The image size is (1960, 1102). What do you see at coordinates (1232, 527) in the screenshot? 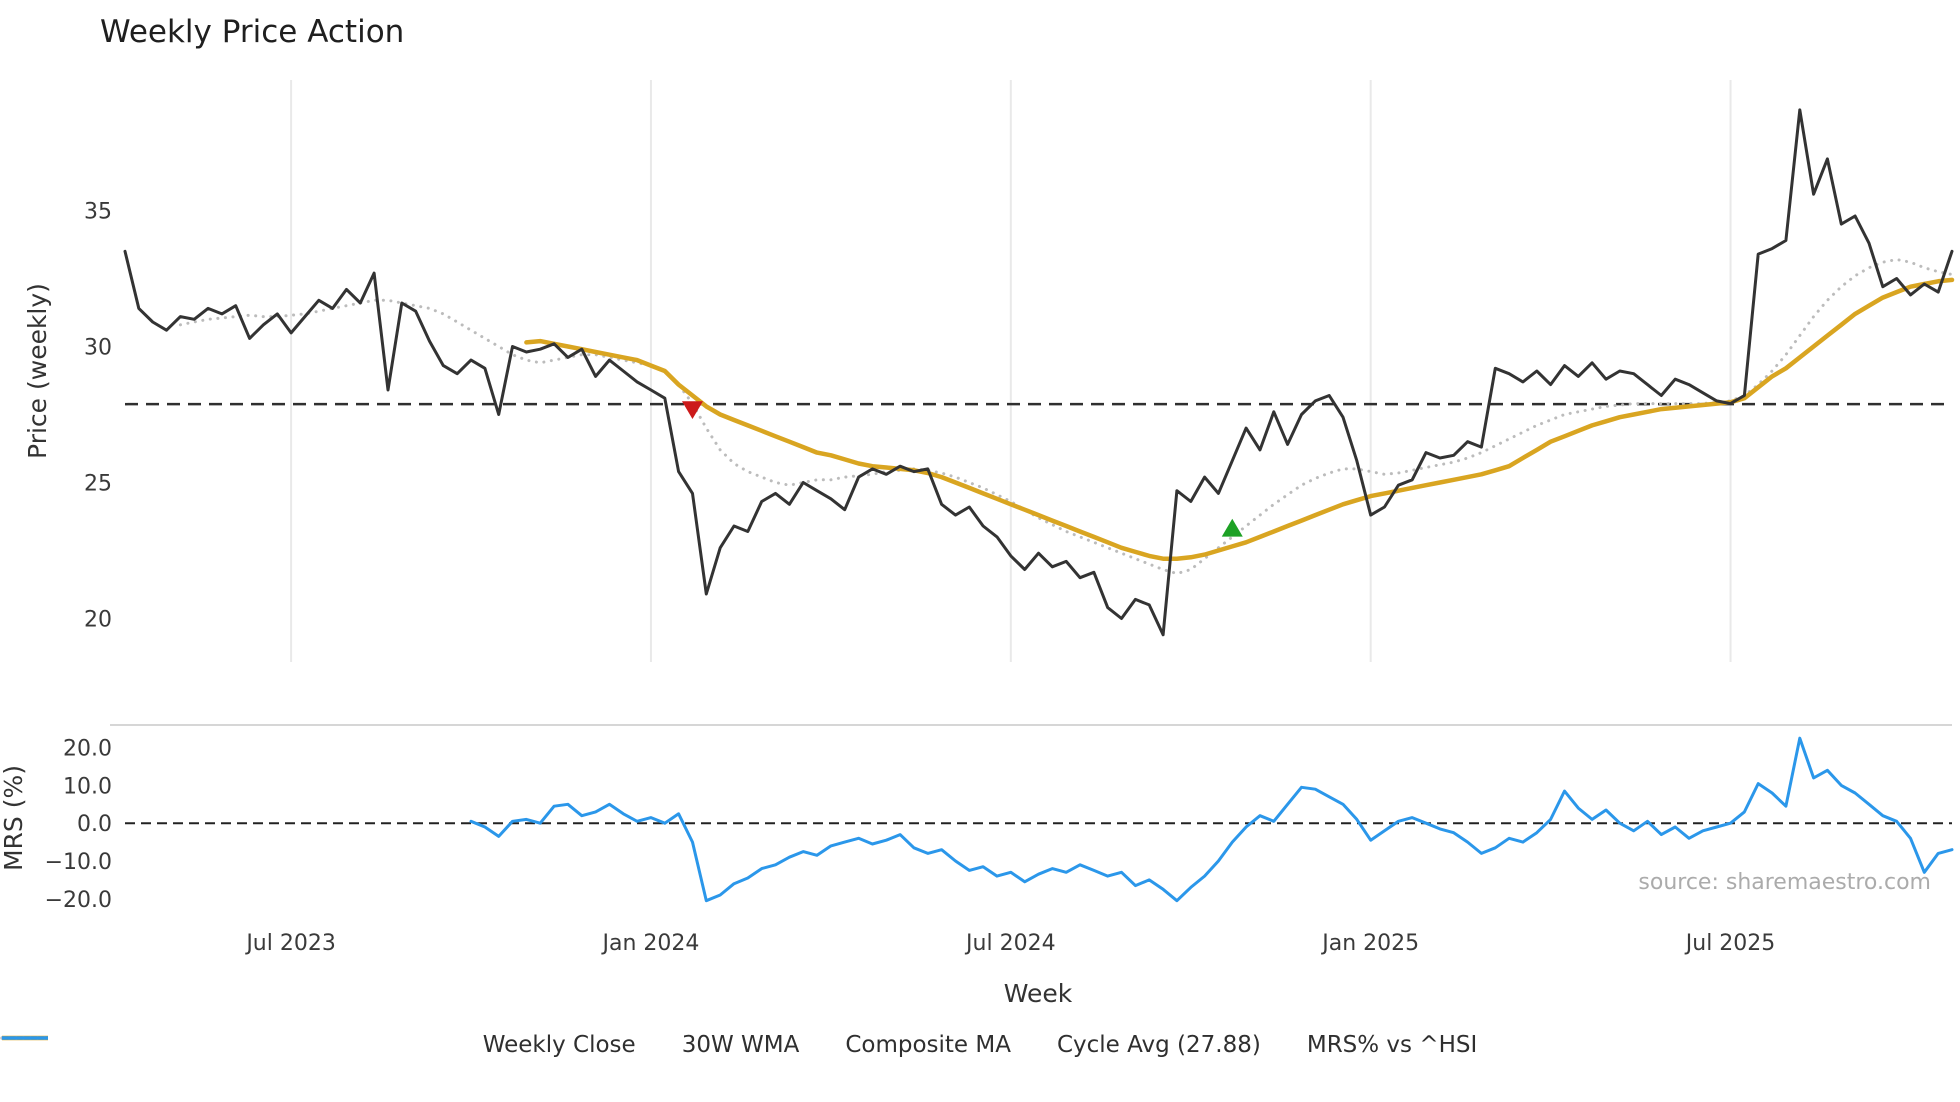
I see `golden-cross-marker` at bounding box center [1232, 527].